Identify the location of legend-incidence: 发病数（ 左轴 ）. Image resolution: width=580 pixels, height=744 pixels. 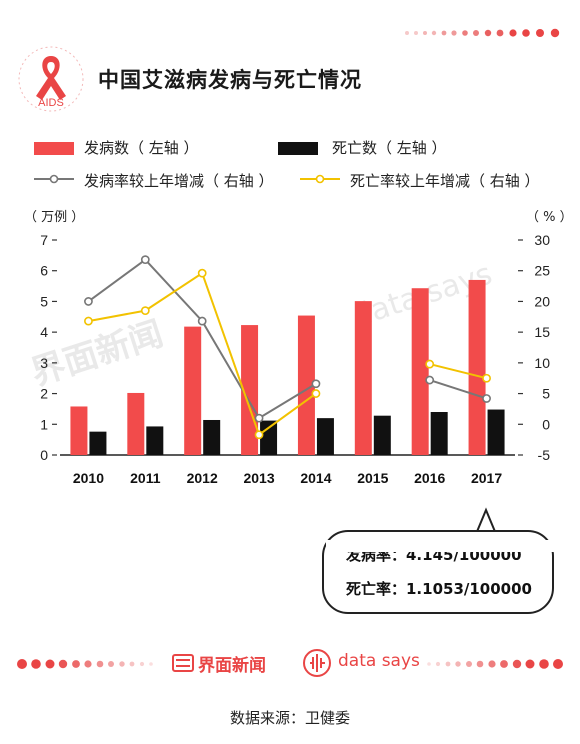
(141, 148).